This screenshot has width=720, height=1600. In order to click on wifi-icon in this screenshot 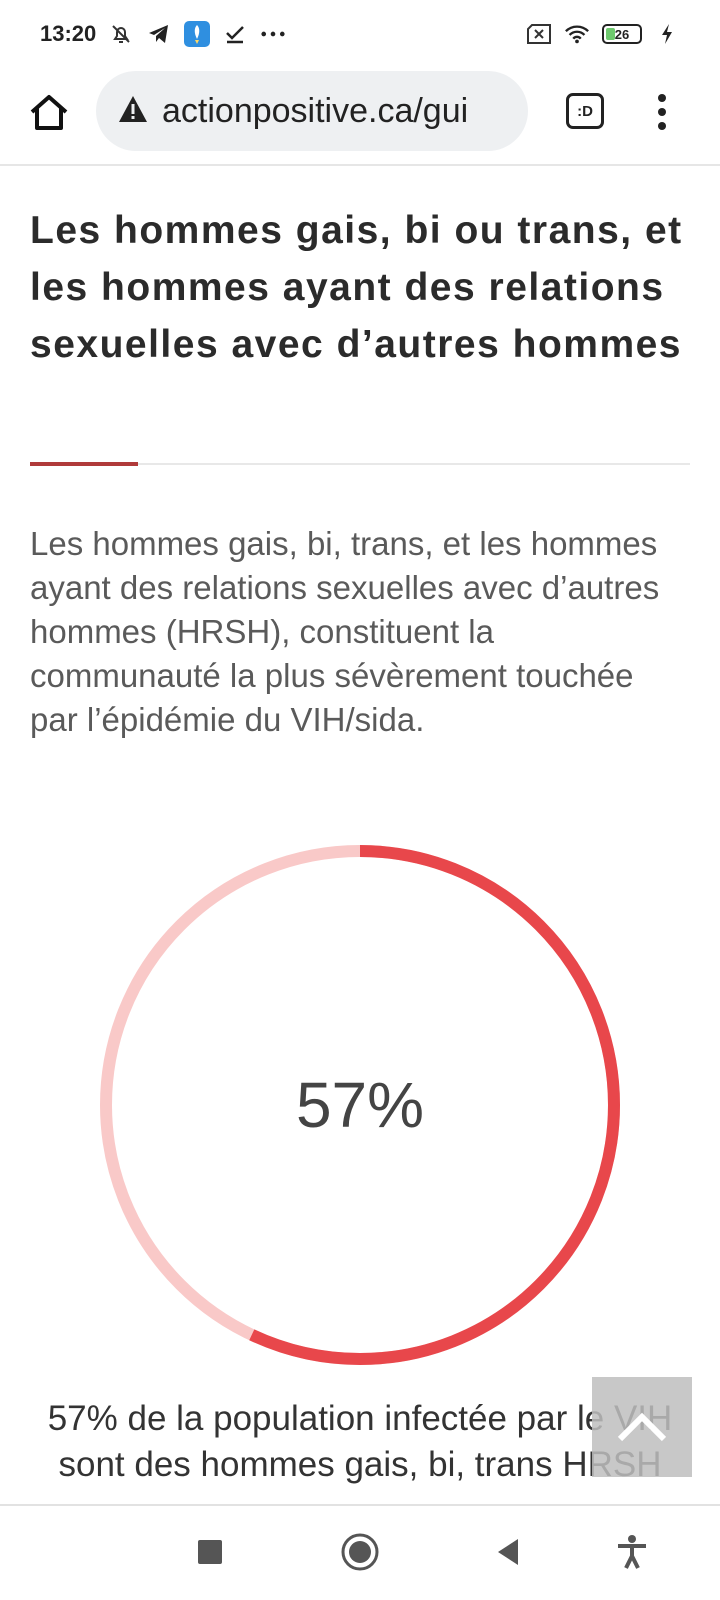, I will do `click(577, 34)`.